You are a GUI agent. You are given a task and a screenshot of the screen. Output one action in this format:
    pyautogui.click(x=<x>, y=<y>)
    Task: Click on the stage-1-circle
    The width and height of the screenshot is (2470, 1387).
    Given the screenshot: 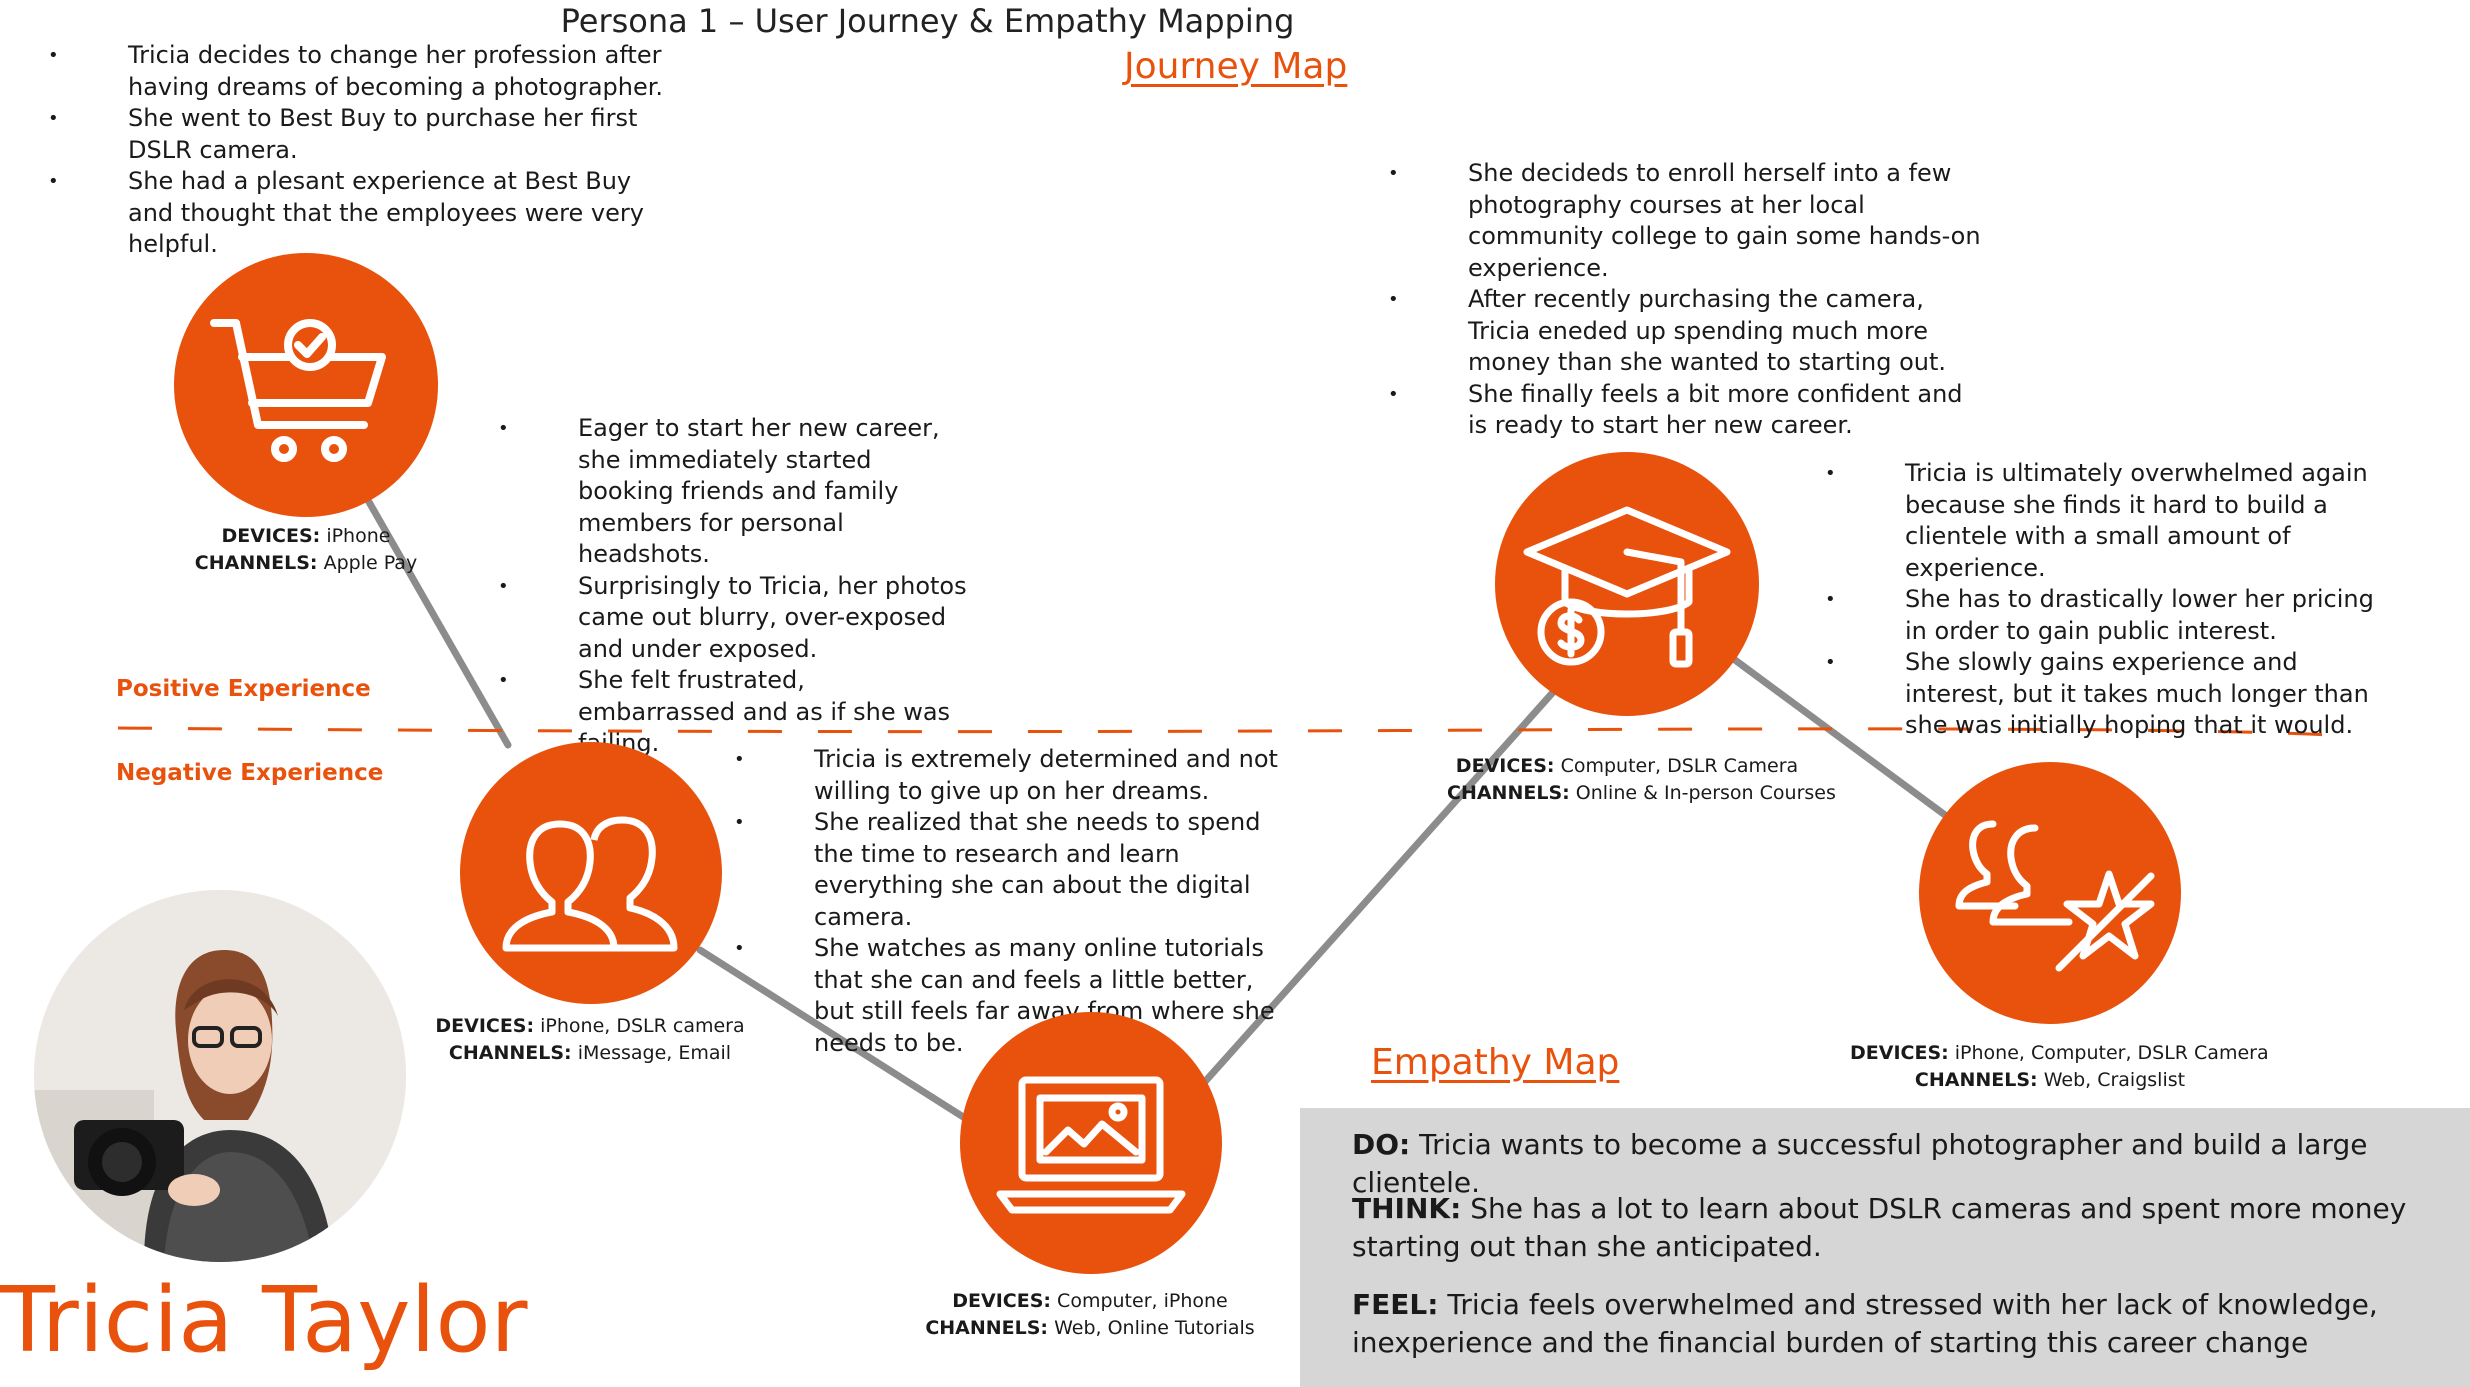 What is the action you would take?
    pyautogui.click(x=306, y=385)
    